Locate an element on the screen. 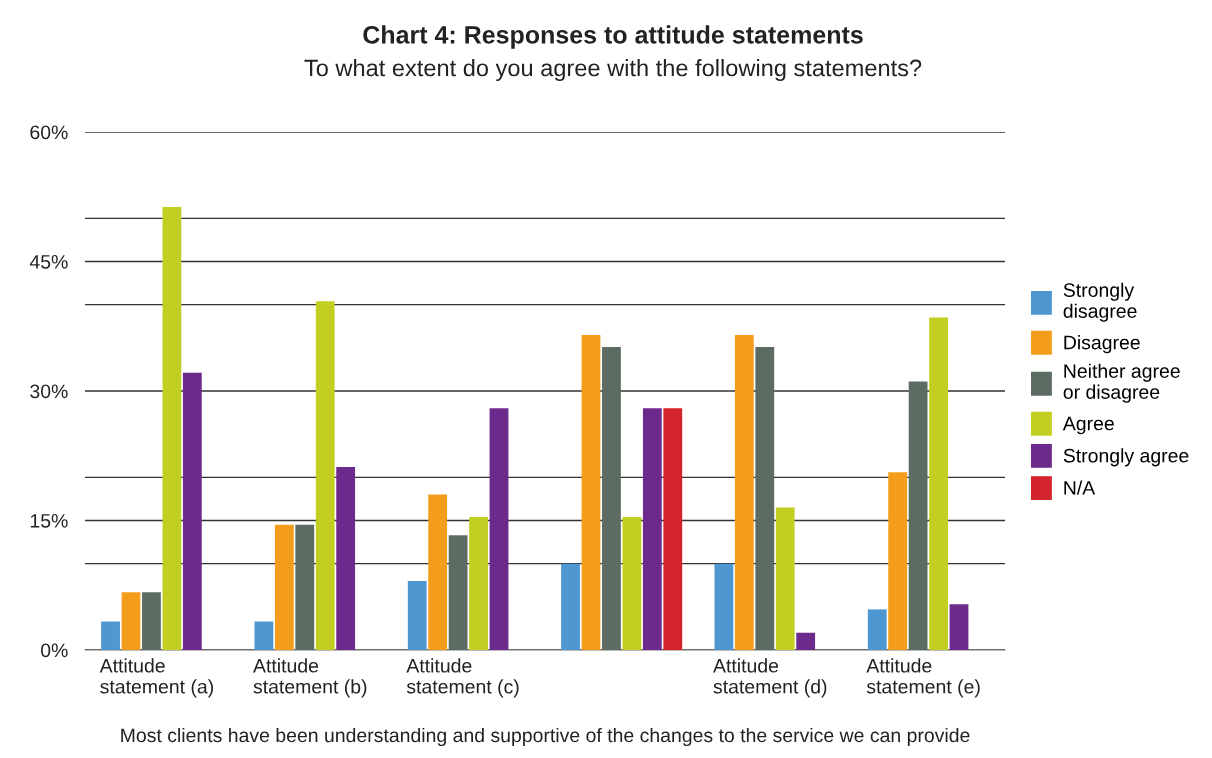 This screenshot has height=758, width=1212. y-tick-label: 15% is located at coordinates (49, 521).